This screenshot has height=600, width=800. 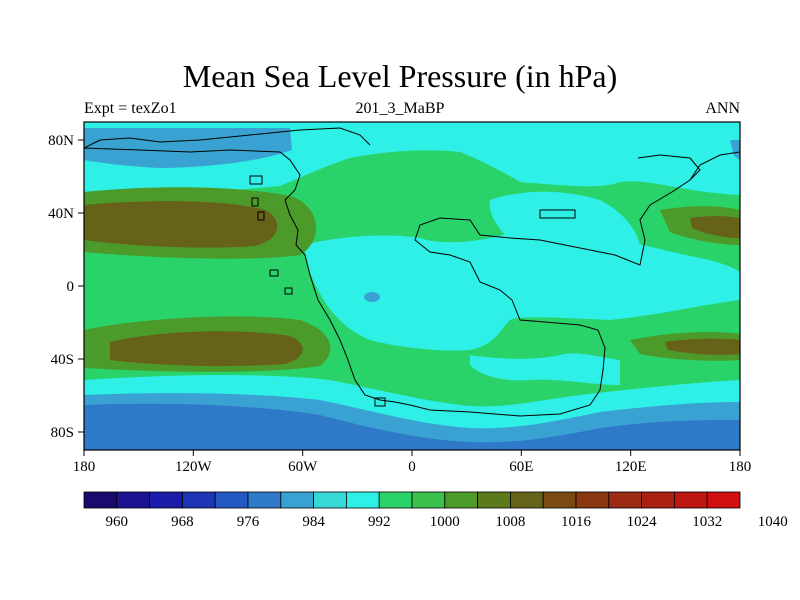 What do you see at coordinates (669, 167) in the screenshot?
I see `coastline-ne` at bounding box center [669, 167].